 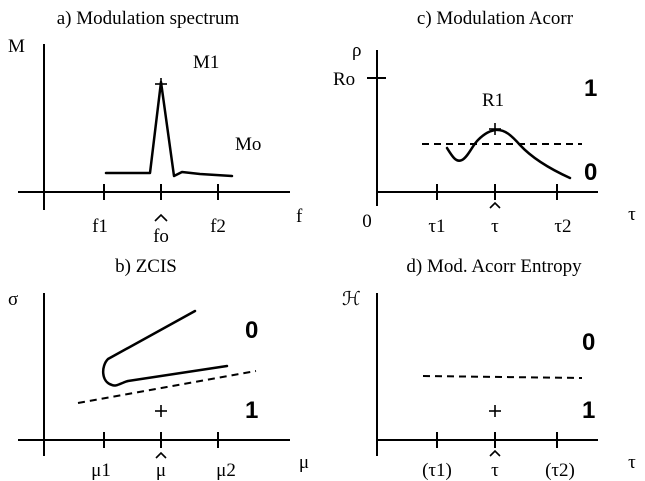 I want to click on panel-b-threshold-line, so click(x=167, y=387).